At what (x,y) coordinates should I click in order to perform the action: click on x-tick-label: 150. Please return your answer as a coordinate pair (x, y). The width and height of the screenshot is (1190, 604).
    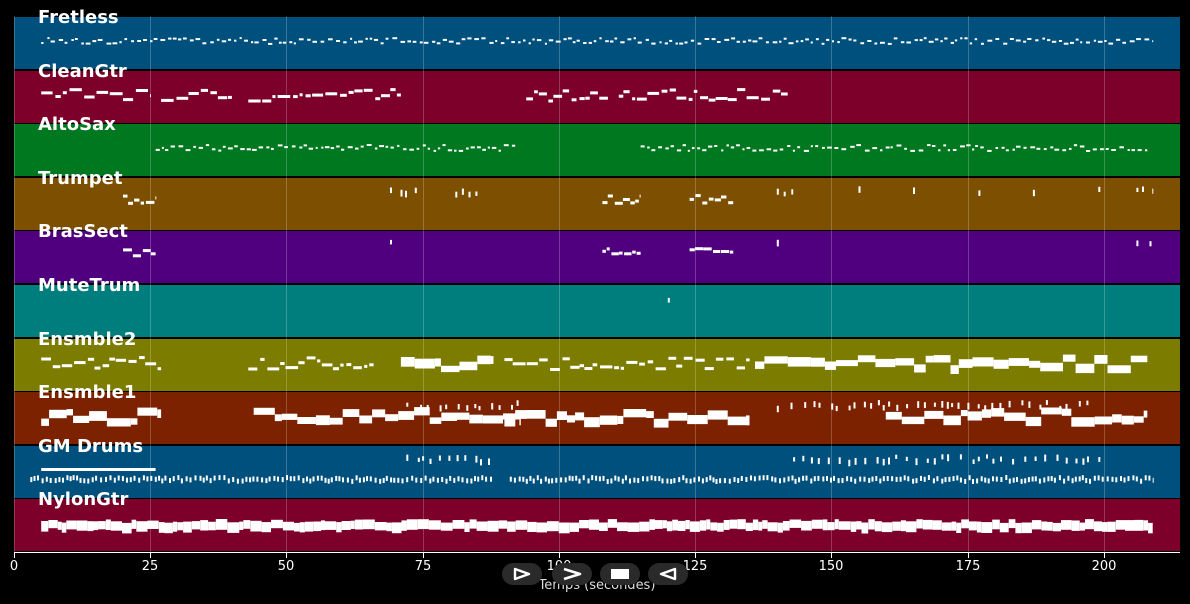
    Looking at the image, I should click on (831, 566).